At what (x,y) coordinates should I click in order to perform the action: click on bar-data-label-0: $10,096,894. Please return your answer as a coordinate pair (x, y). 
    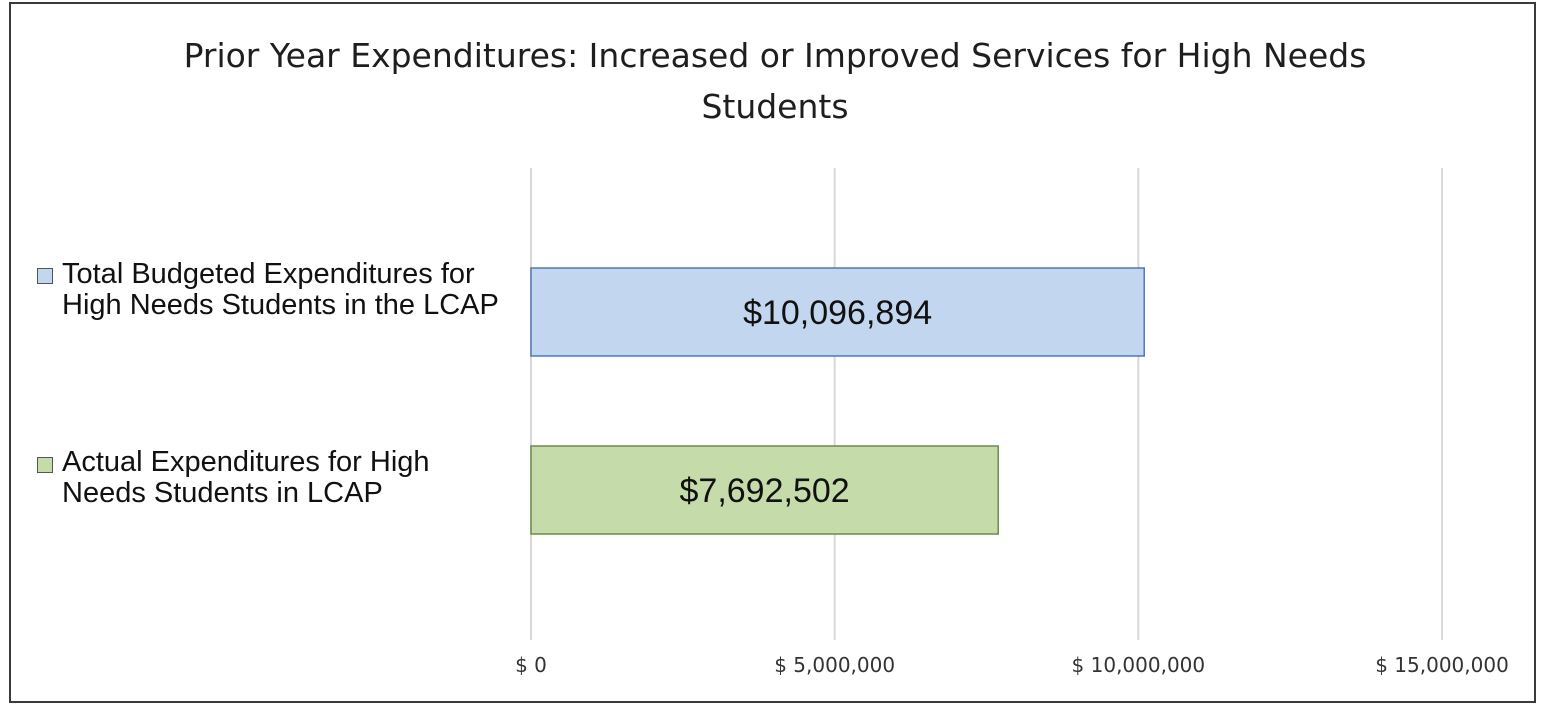
    Looking at the image, I should click on (837, 313).